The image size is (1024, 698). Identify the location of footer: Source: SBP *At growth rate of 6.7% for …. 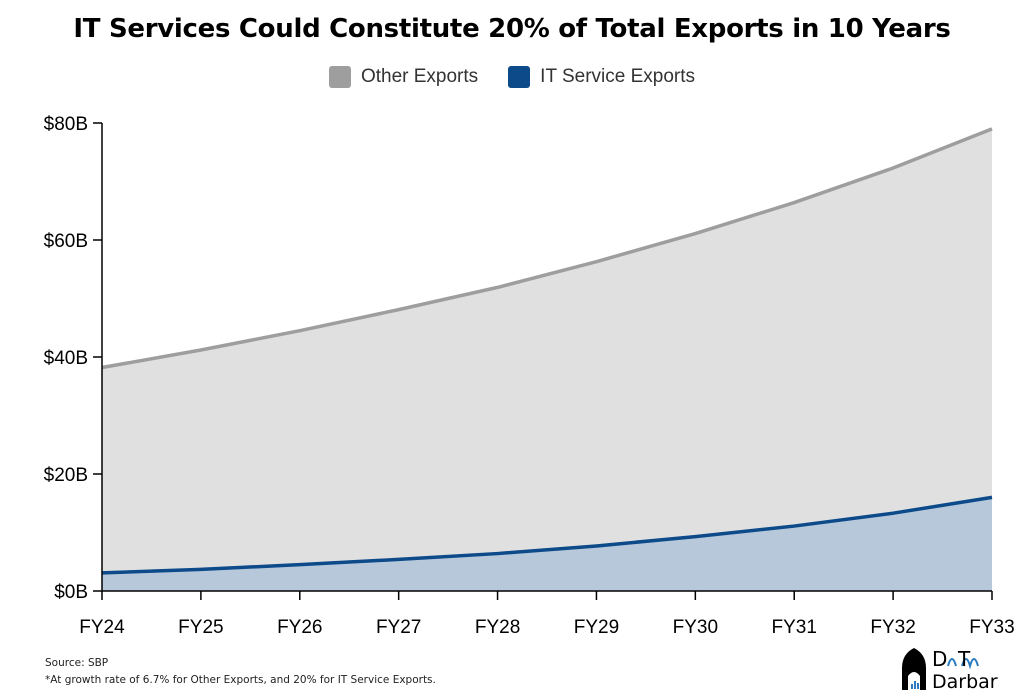
(240, 672).